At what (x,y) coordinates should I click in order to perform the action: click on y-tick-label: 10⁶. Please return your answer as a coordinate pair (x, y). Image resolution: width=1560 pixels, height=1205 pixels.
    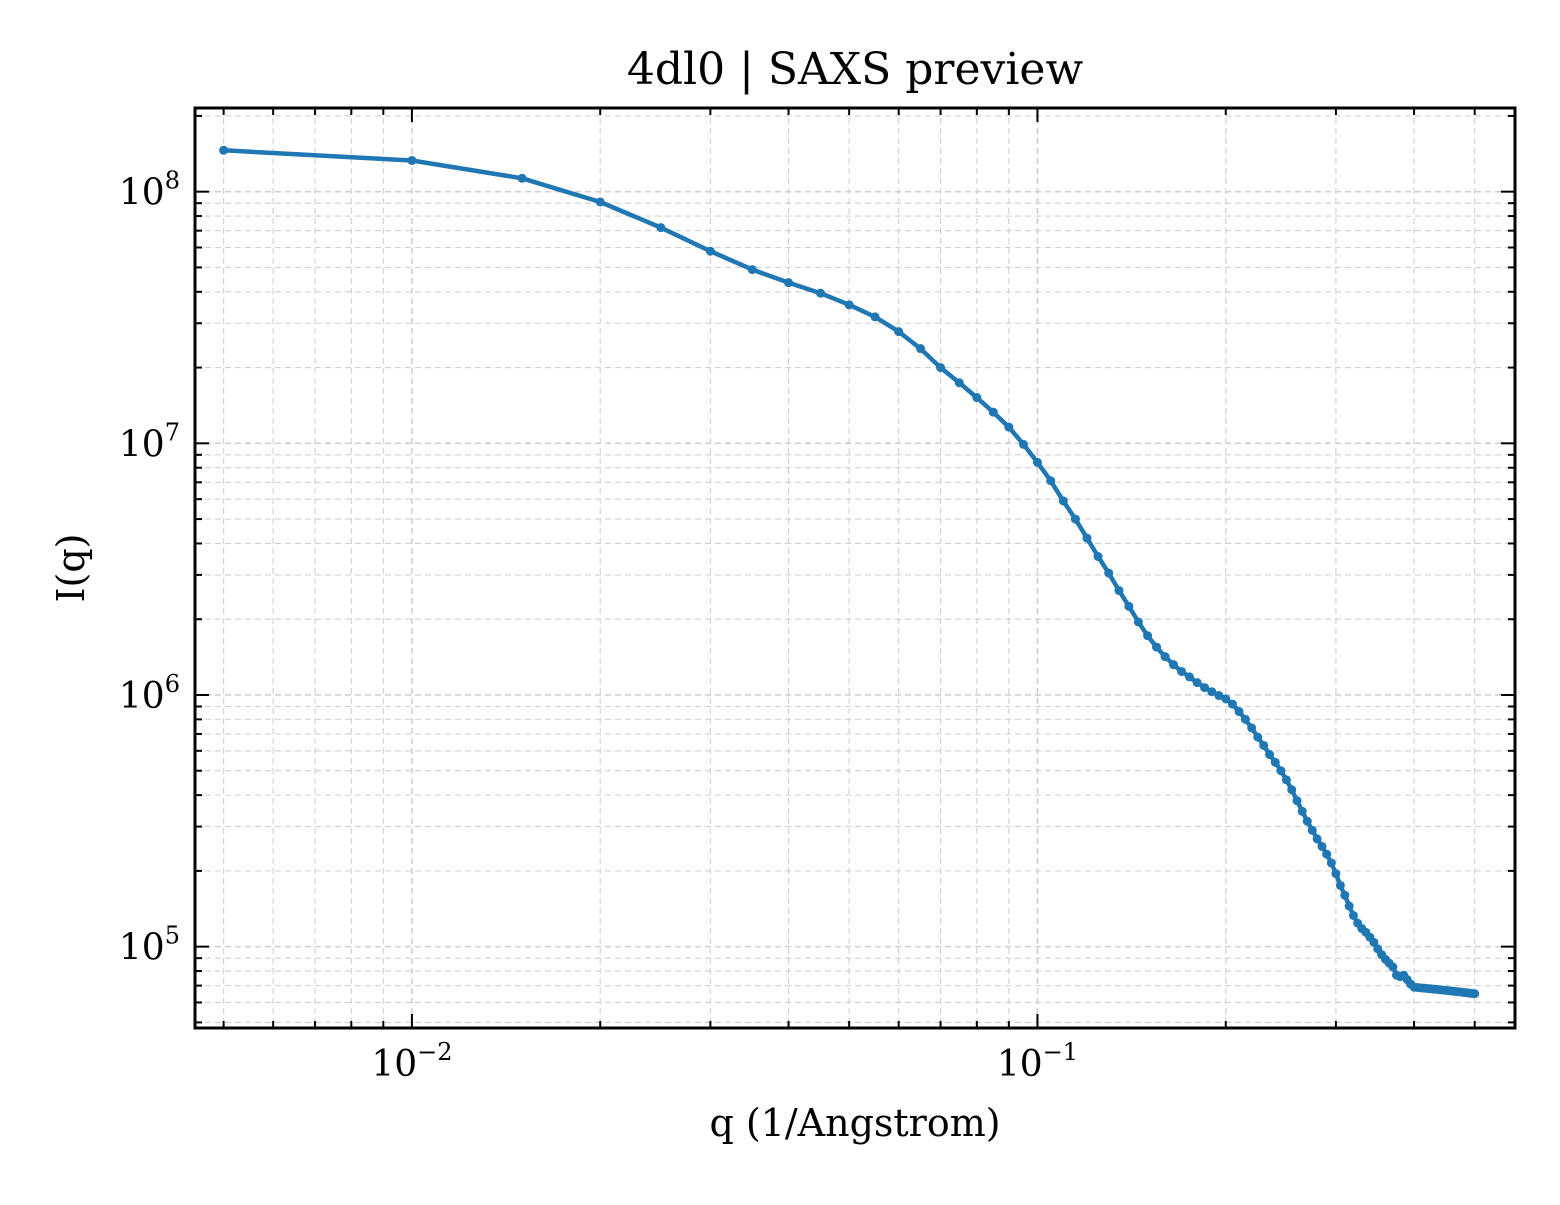
    Looking at the image, I should click on (149, 693).